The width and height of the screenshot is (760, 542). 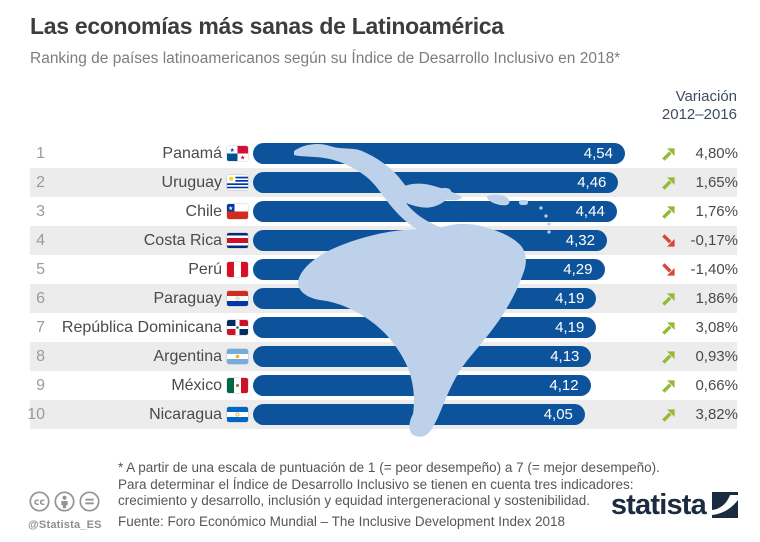 I want to click on variation-value: 1,86%, so click(x=716, y=298).